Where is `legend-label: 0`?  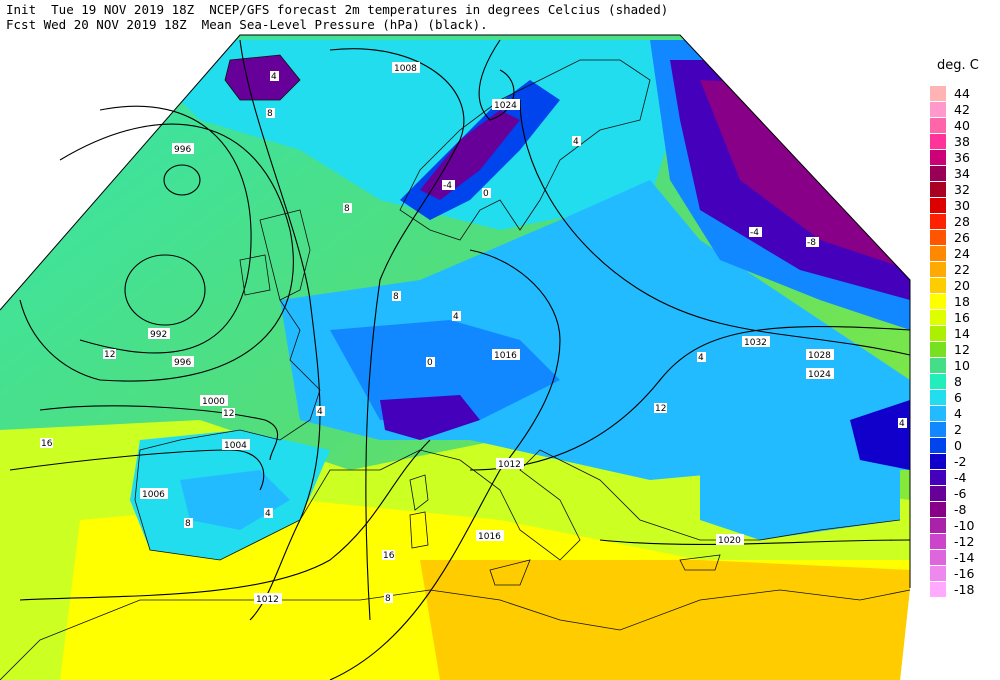
legend-label: 0 is located at coordinates (958, 445).